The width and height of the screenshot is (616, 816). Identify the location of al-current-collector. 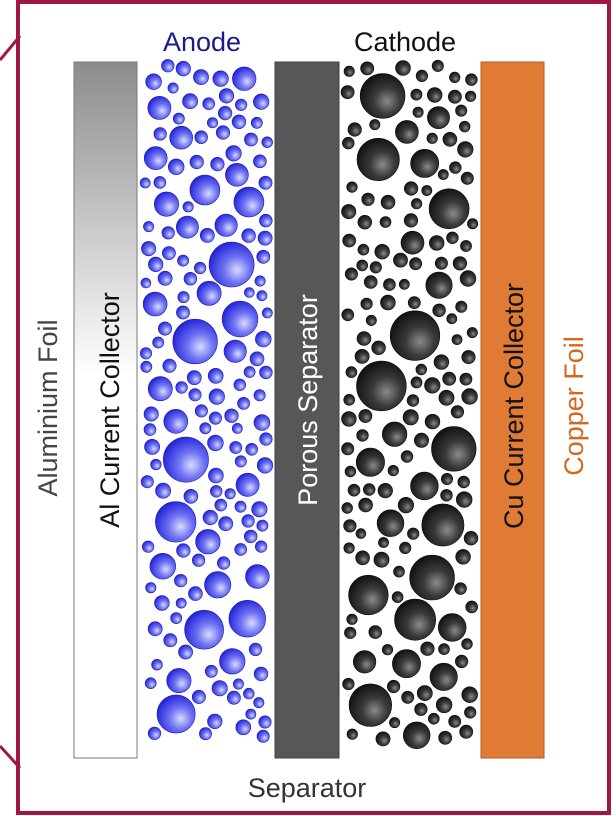
(105, 410).